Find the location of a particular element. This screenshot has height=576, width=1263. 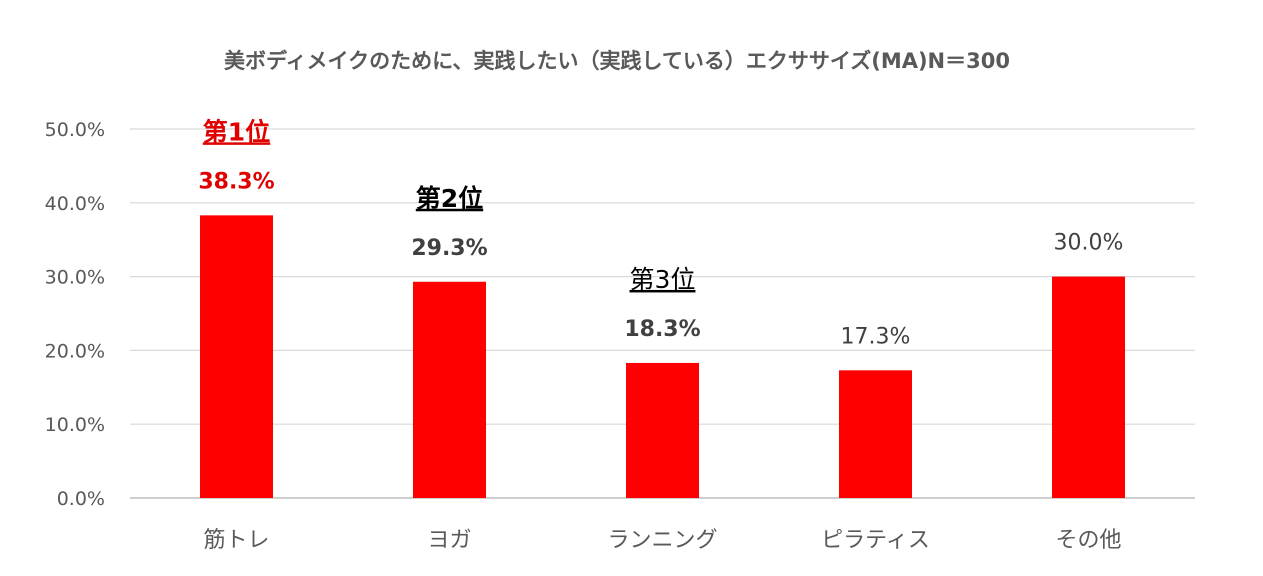

y-axis-ticks: 0.0% 10.0% 20.0% 30.0% 40.0% 50.0% is located at coordinates (75, 314).